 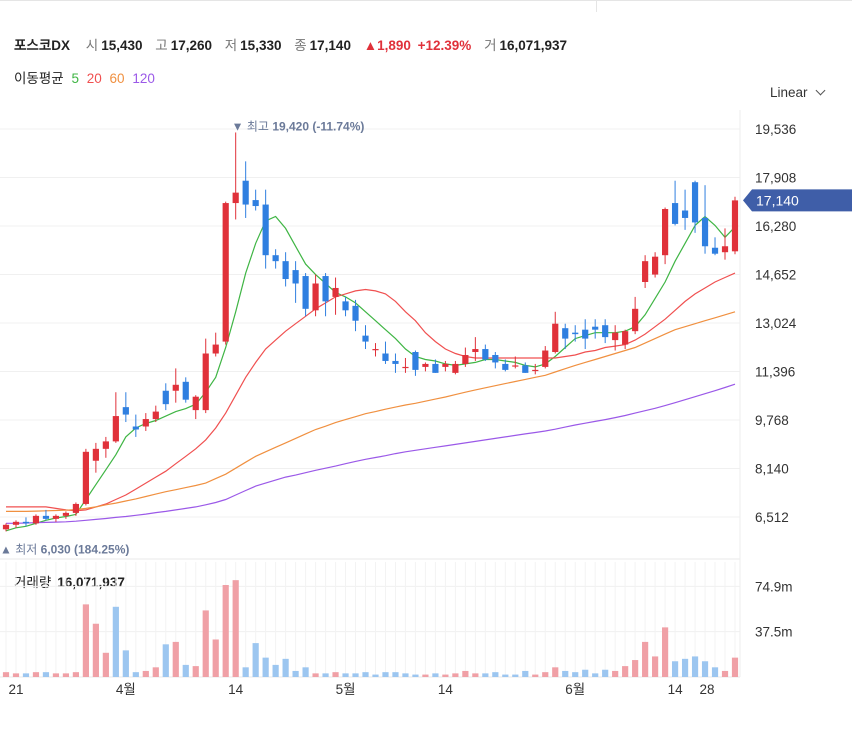 I want to click on x-axis-label: 4월, so click(x=126, y=689).